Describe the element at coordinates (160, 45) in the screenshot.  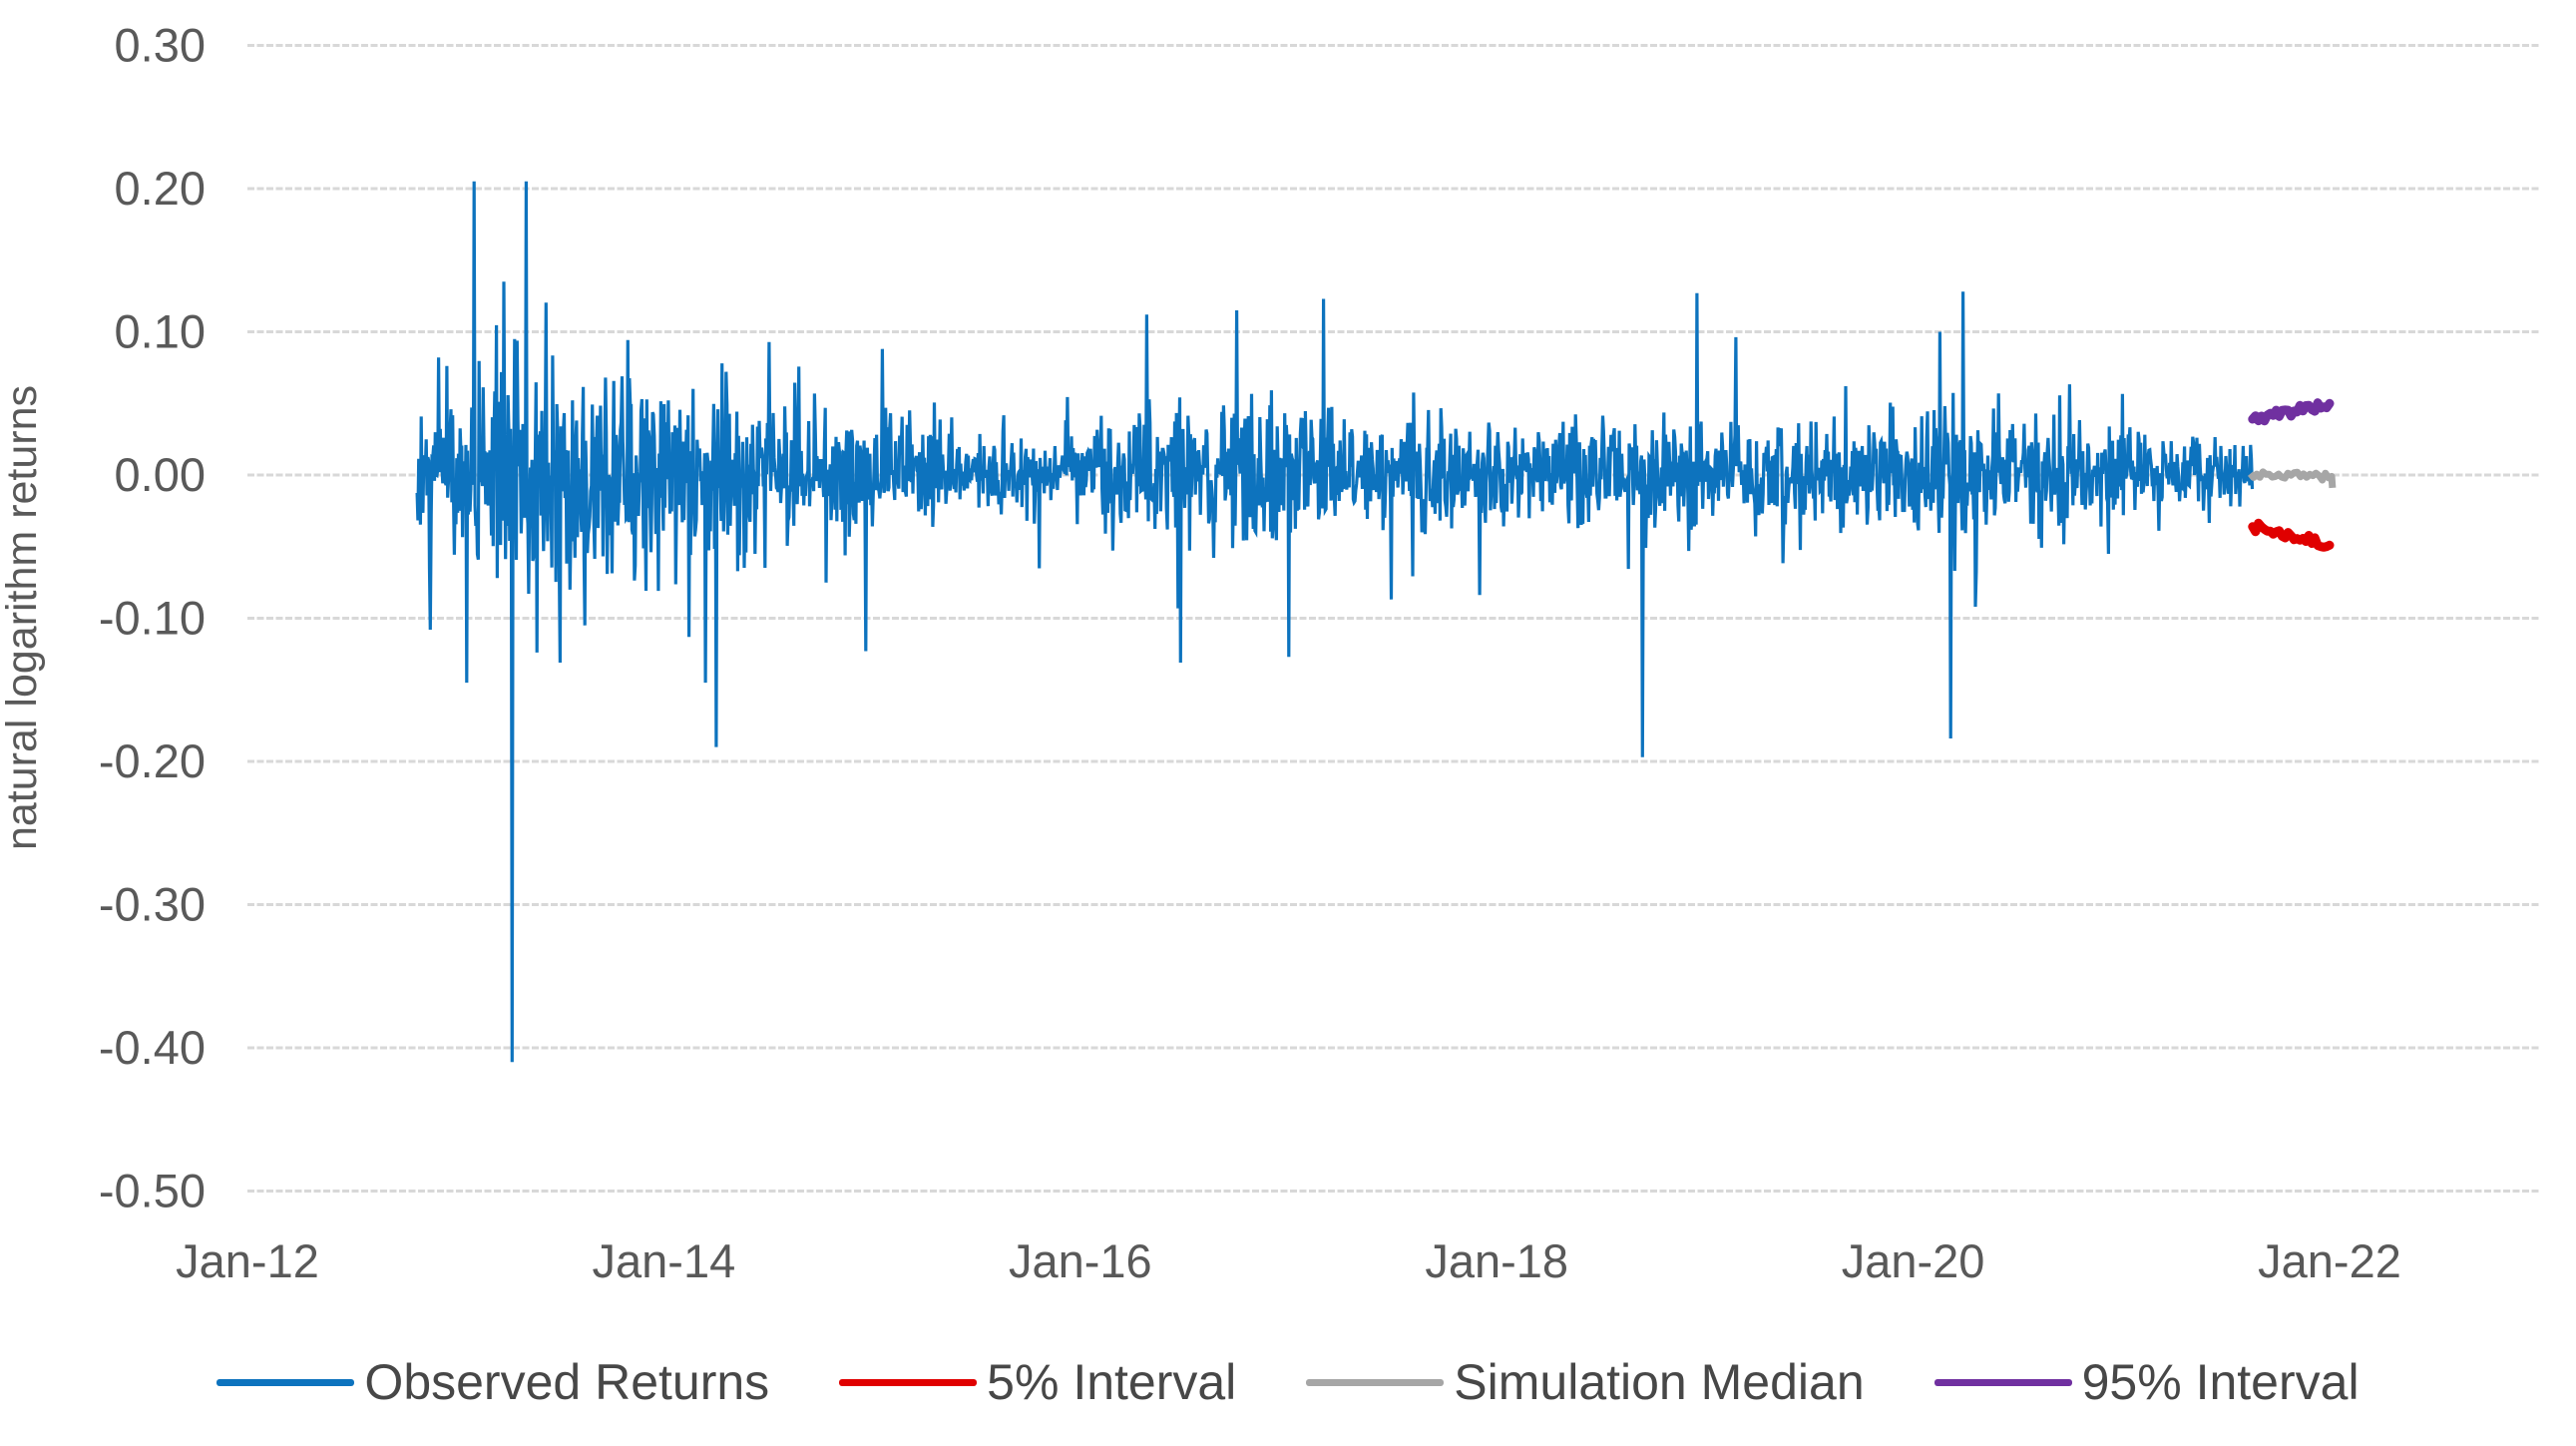
I see `y-tick-label: 0.30` at that location.